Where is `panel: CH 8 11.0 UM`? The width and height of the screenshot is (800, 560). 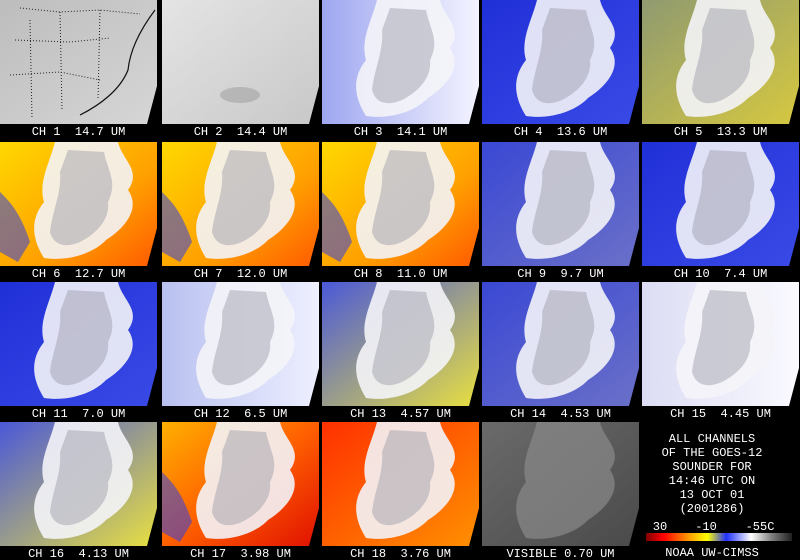
panel: CH 8 11.0 UM is located at coordinates (400, 211).